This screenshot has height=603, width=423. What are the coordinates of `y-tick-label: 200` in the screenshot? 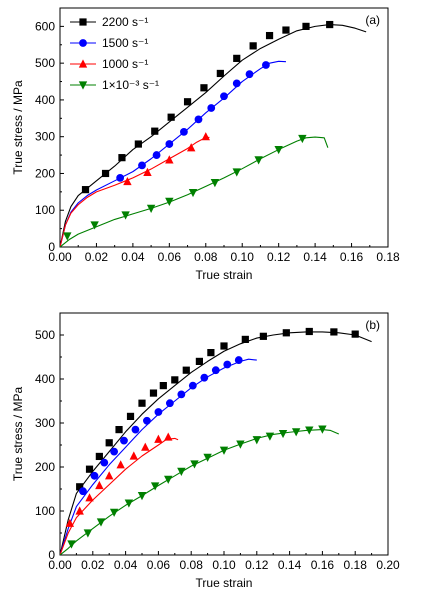 It's located at (45, 173).